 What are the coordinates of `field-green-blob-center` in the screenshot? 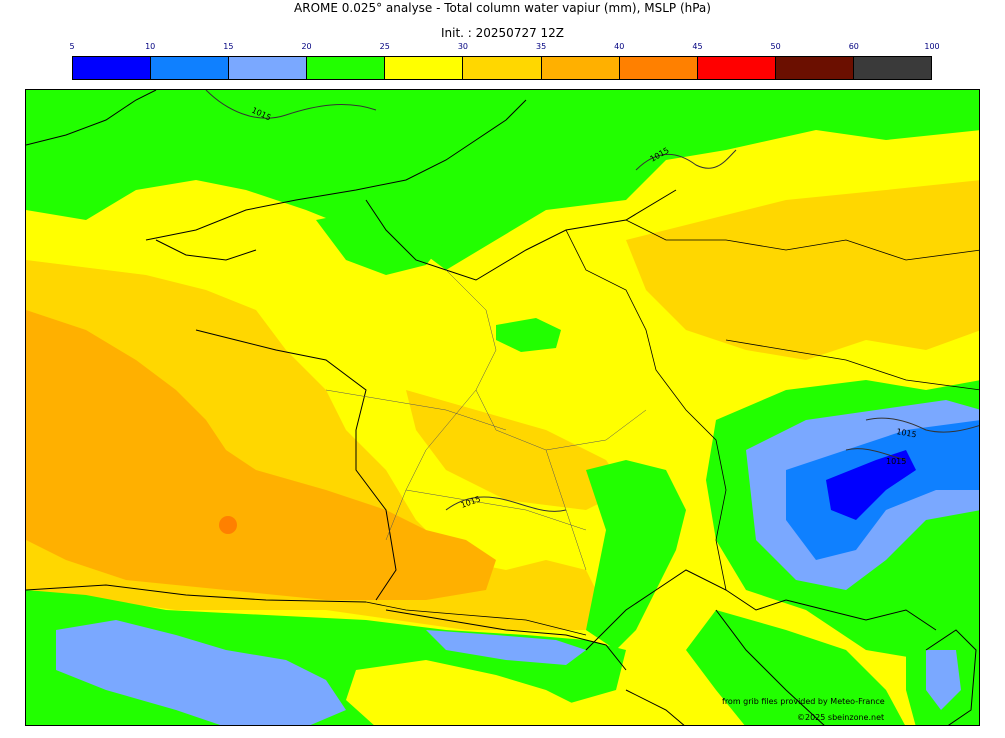 It's located at (528, 335).